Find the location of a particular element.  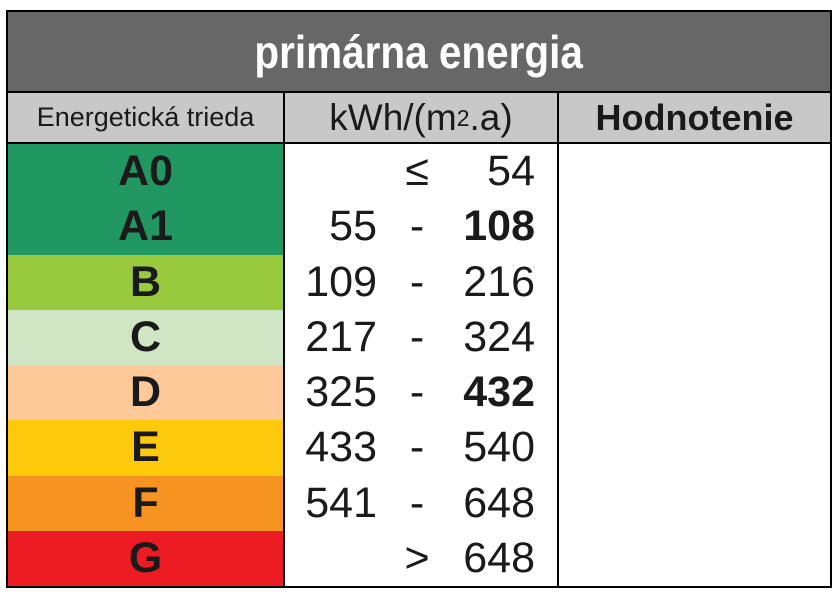

class-label-d: D is located at coordinates (145, 392).